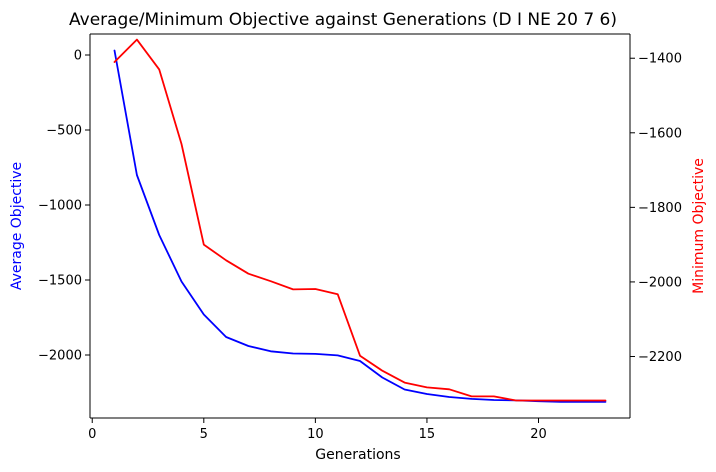 The image size is (716, 472). What do you see at coordinates (60, 206) in the screenshot?
I see `y-left-tick-label: −1000` at bounding box center [60, 206].